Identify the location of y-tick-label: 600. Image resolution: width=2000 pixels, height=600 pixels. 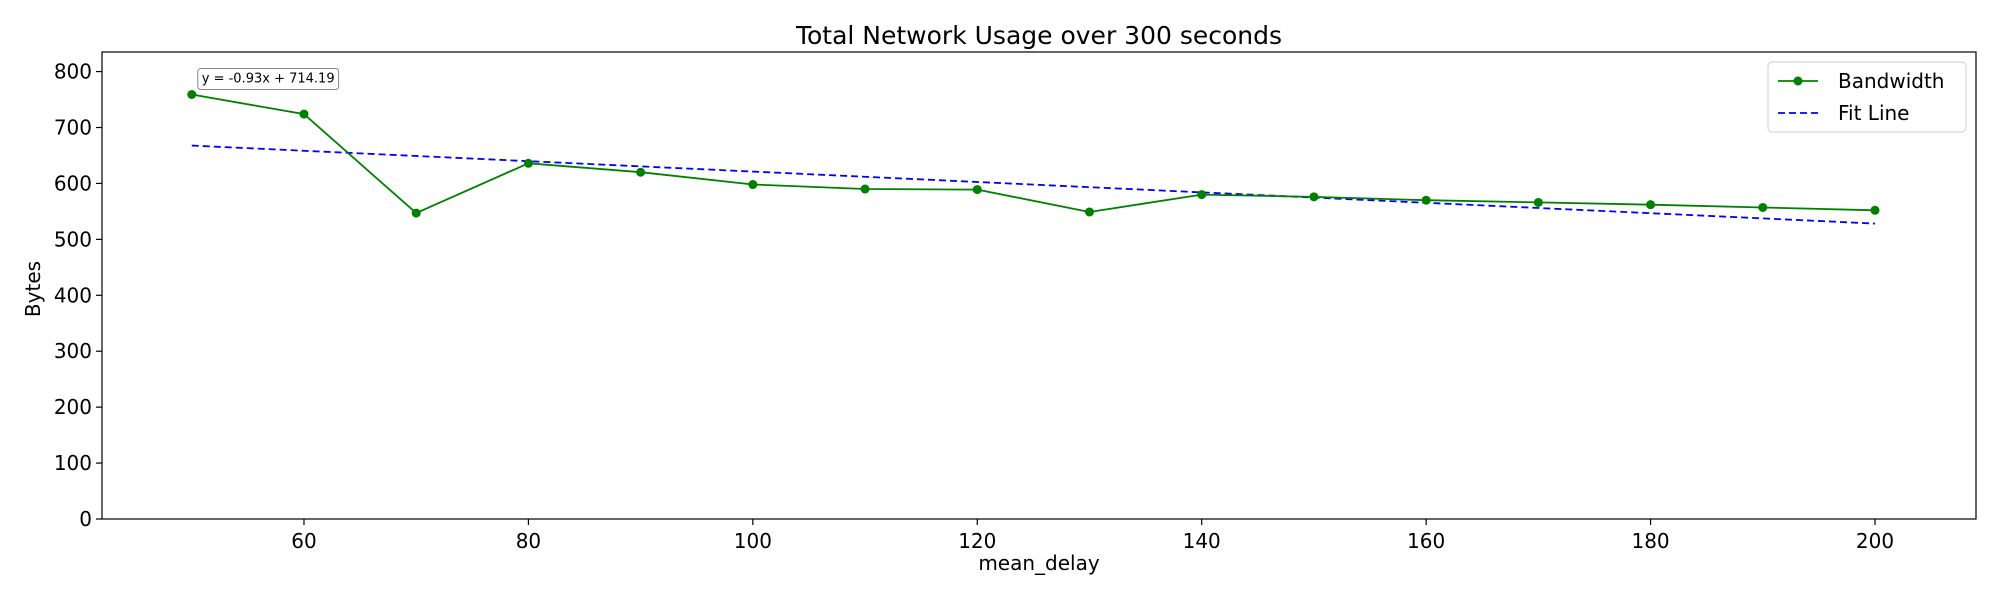
(73, 183).